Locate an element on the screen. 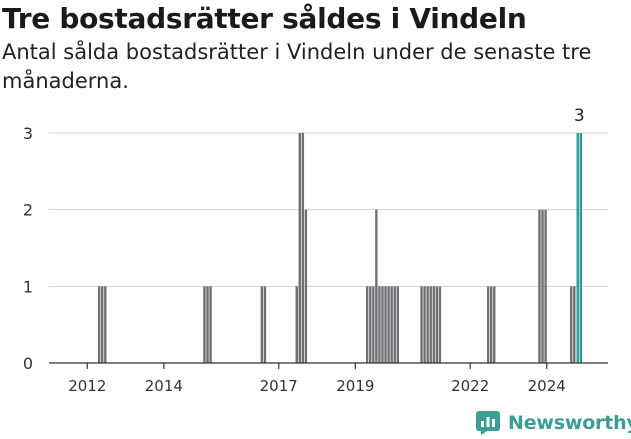 The width and height of the screenshot is (631, 439). newsworthy-logo: Newsworthy is located at coordinates (553, 423).